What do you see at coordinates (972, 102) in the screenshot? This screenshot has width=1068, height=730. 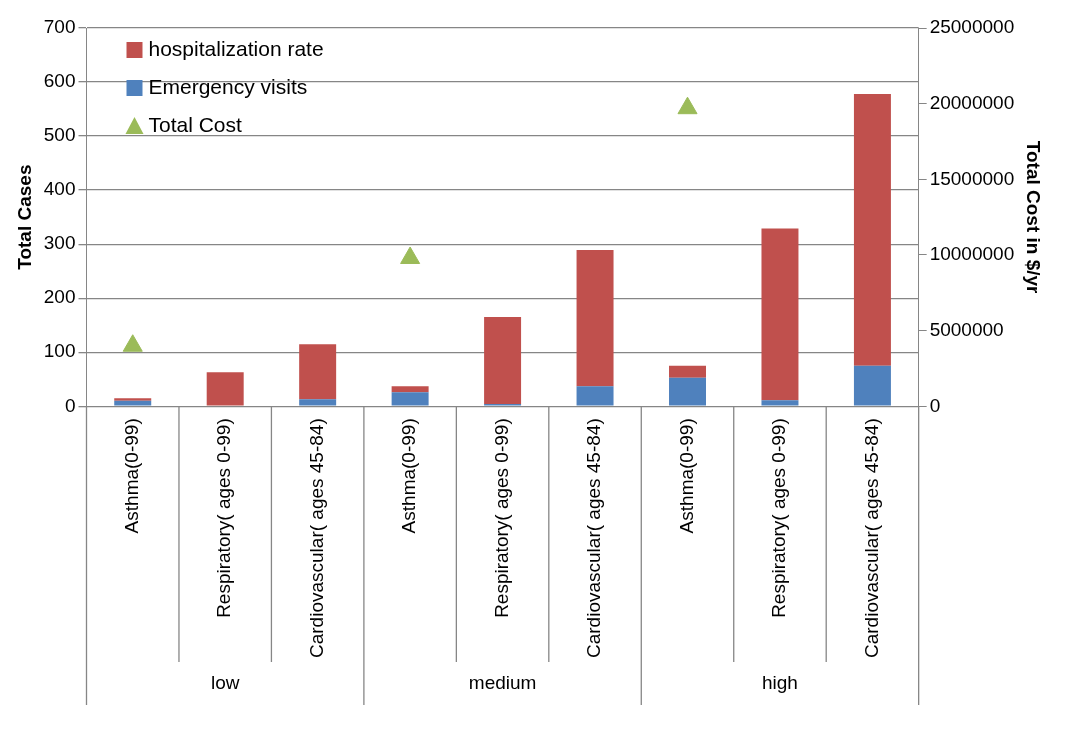 I see `y2-tick-label: 20000000` at bounding box center [972, 102].